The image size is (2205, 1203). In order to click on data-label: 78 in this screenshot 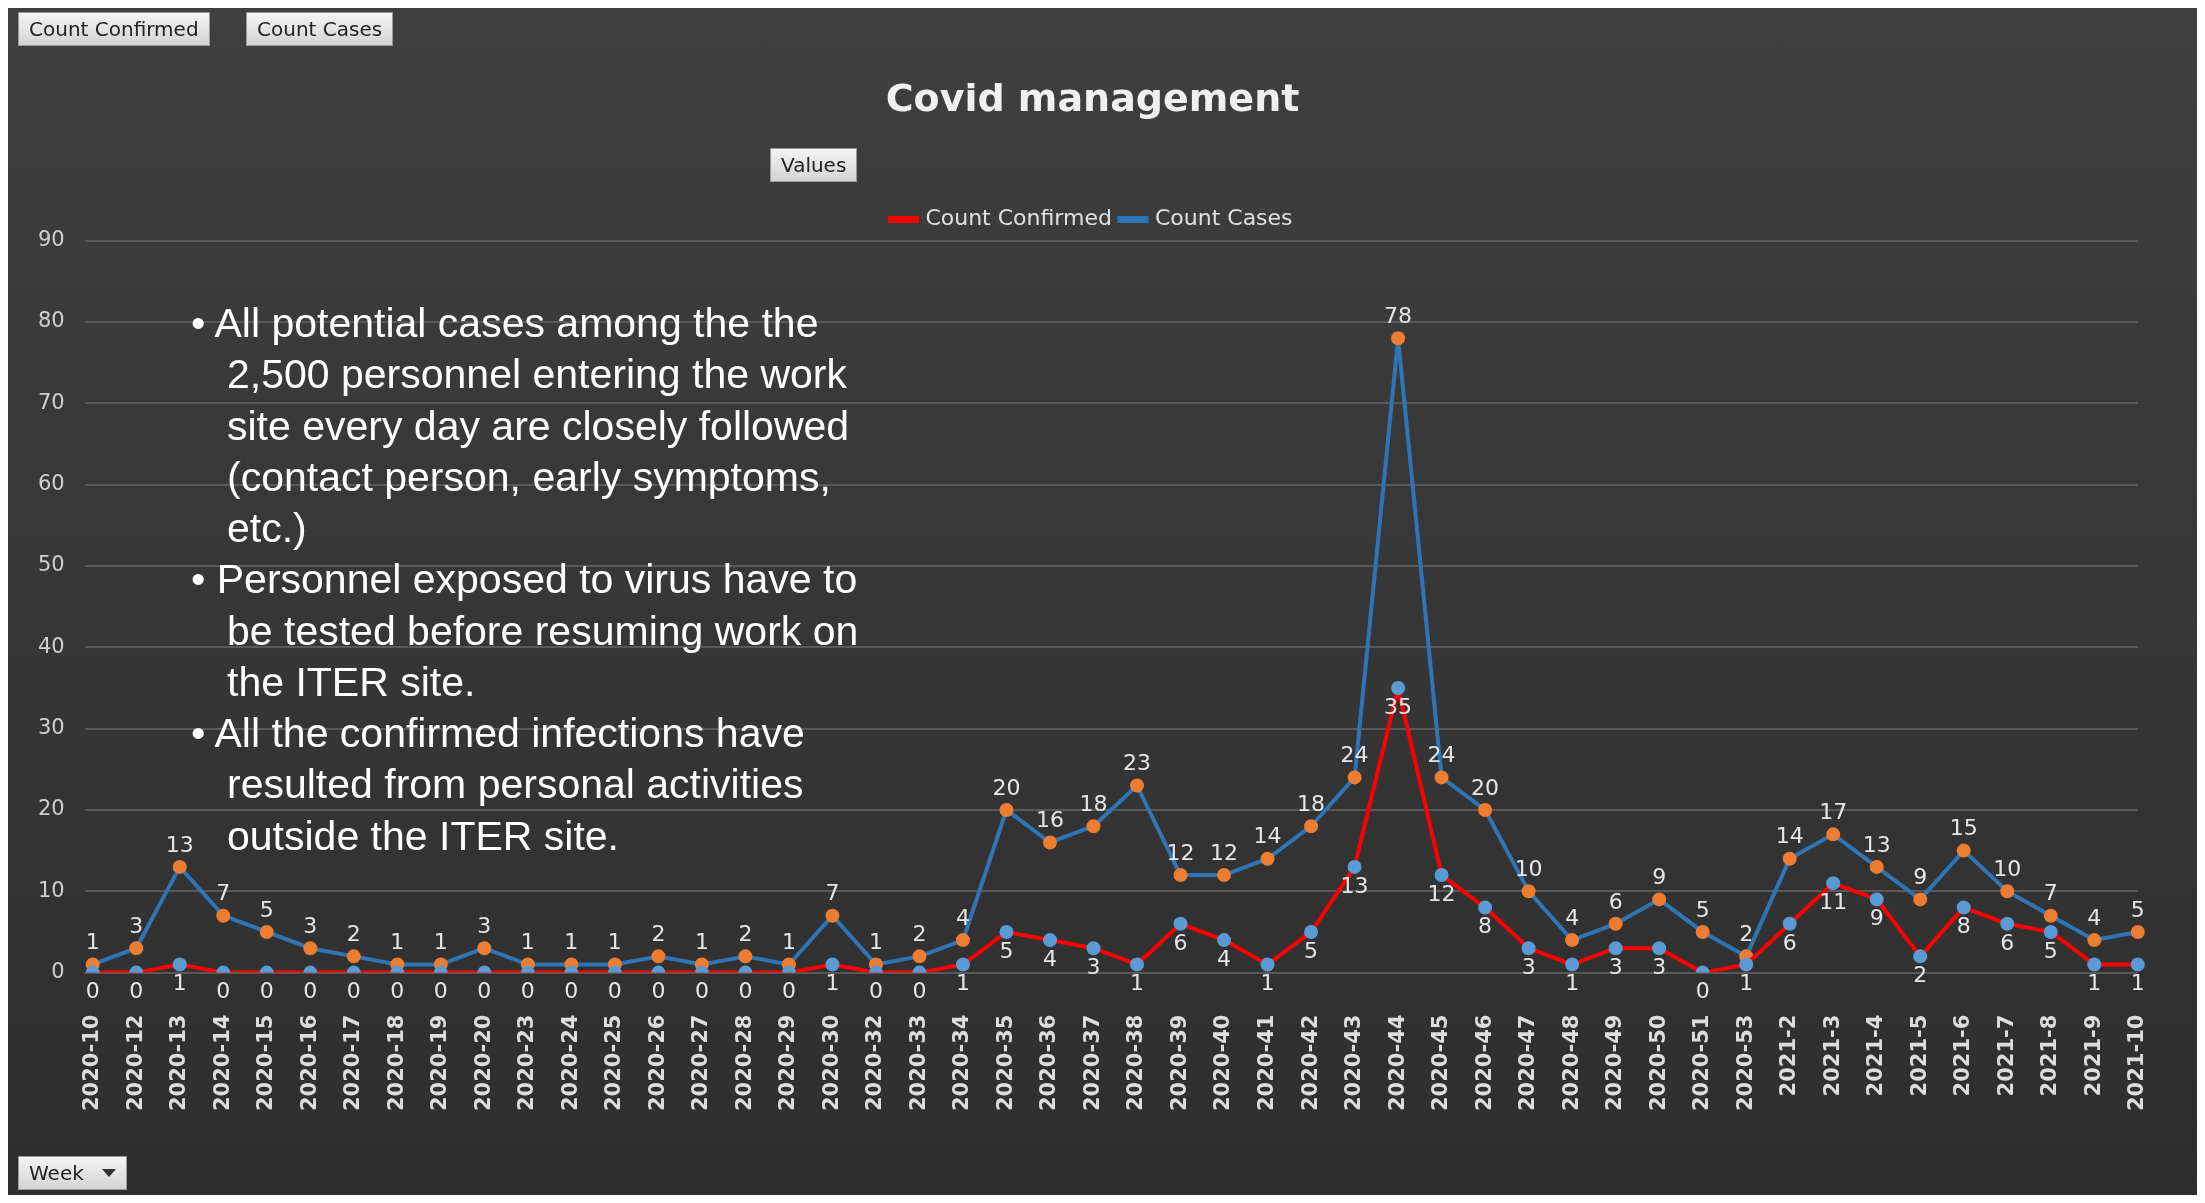, I will do `click(1398, 315)`.